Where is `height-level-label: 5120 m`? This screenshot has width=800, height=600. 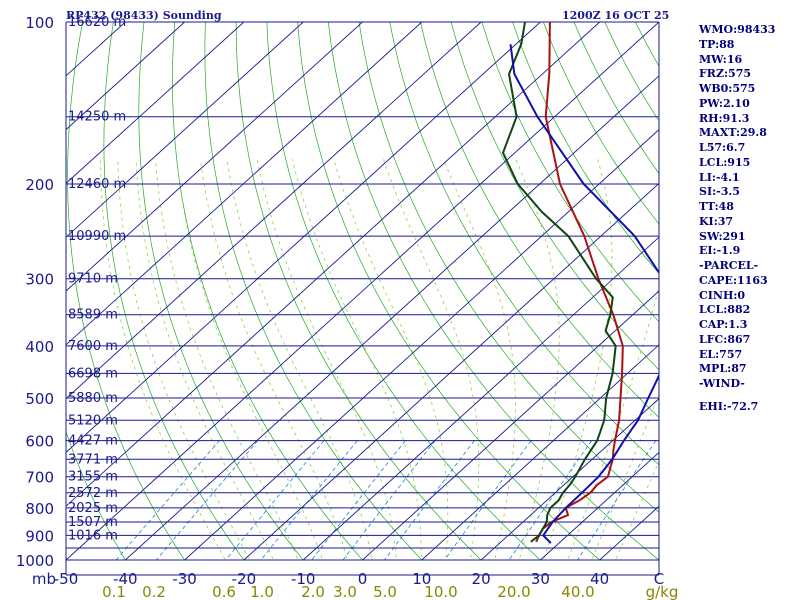
height-level-label: 5120 m is located at coordinates (93, 420).